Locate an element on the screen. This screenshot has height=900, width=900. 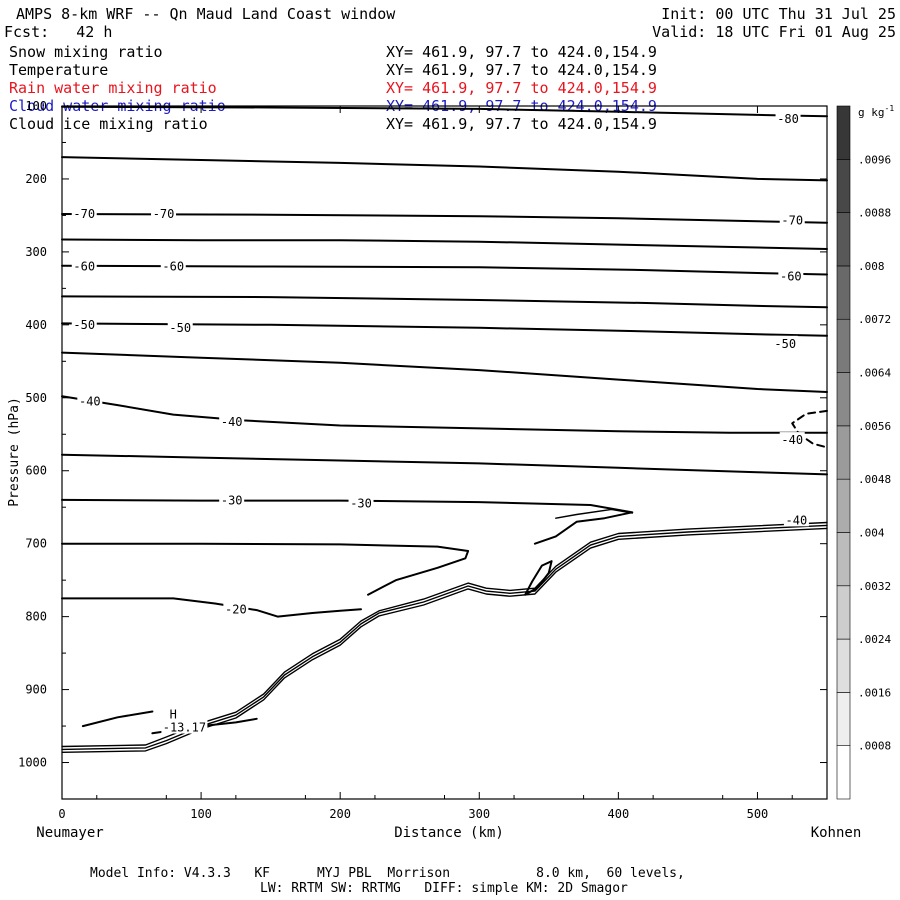
x-tick-label: 300 is located at coordinates (479, 814).